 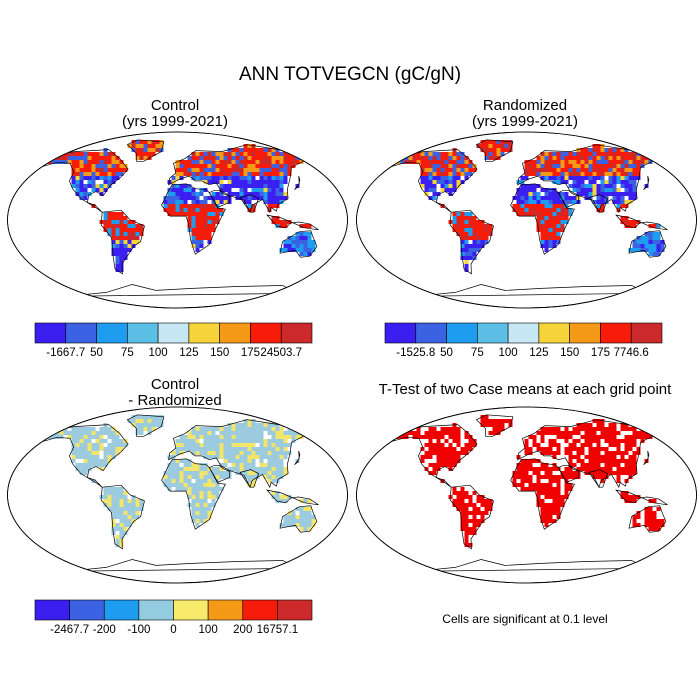 What do you see at coordinates (631, 353) in the screenshot?
I see `colorbar-tick-label: 7746.6` at bounding box center [631, 353].